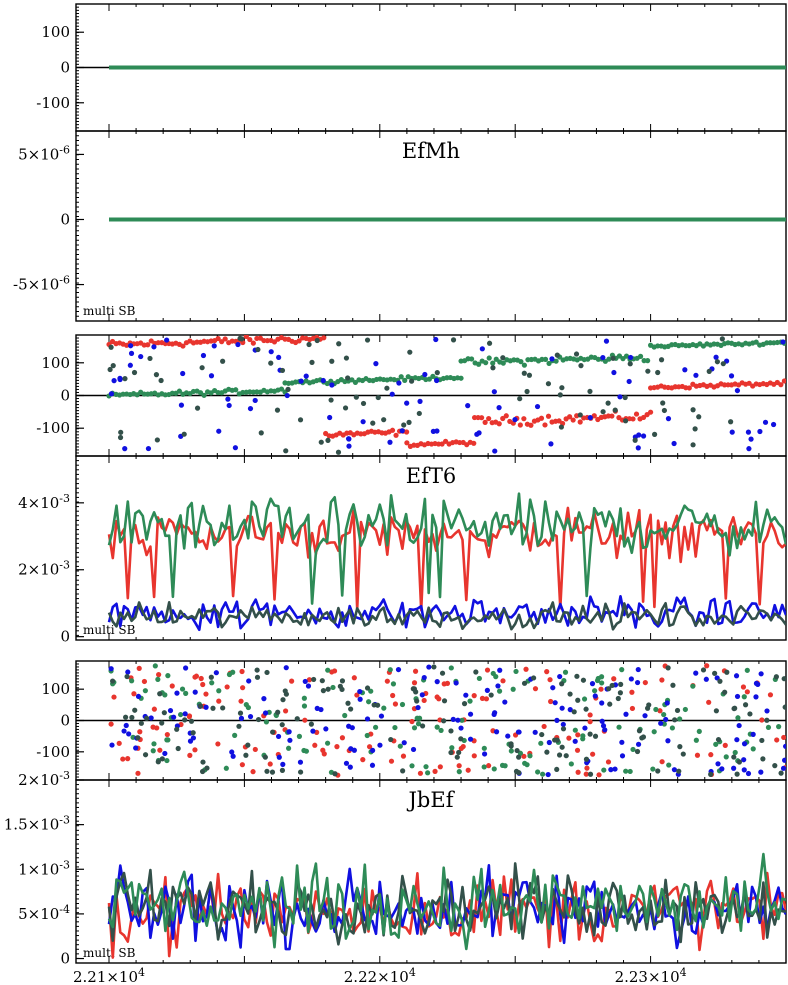 This screenshot has width=788, height=985. Describe the element at coordinates (411, 395) in the screenshot. I see `panel-phase-2: 100 0 -100` at that location.